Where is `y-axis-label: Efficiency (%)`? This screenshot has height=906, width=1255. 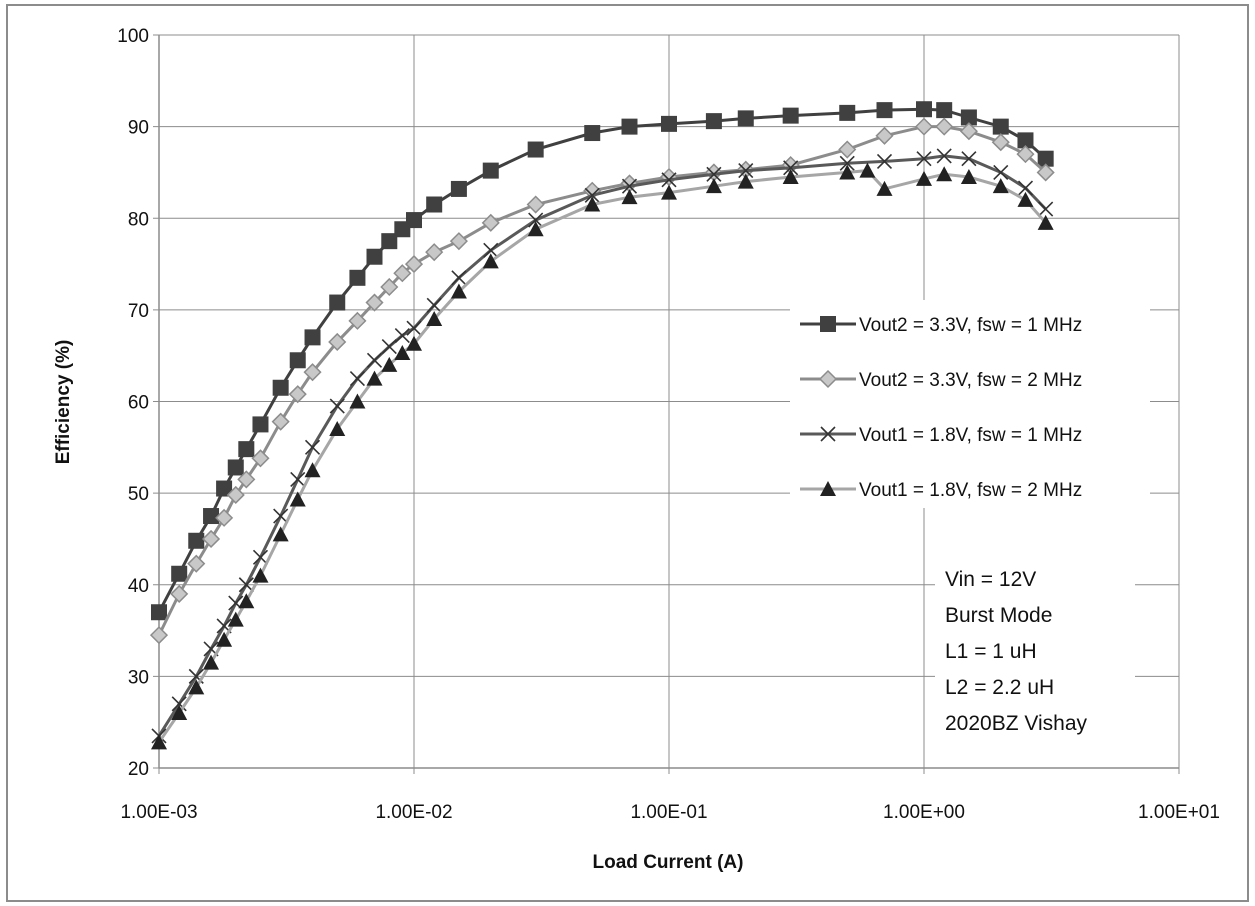
y-axis-label: Efficiency (%) is located at coordinates (63, 402).